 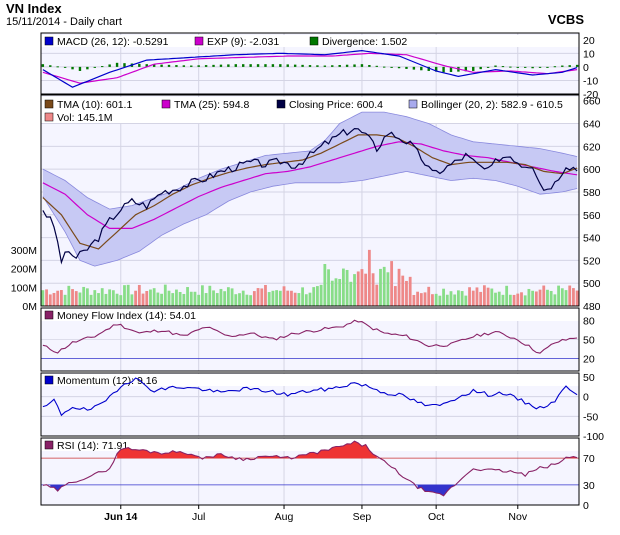 What do you see at coordinates (243, 42) in the screenshot?
I see `exp-legend-label: EXP (9): -2.031` at bounding box center [243, 42].